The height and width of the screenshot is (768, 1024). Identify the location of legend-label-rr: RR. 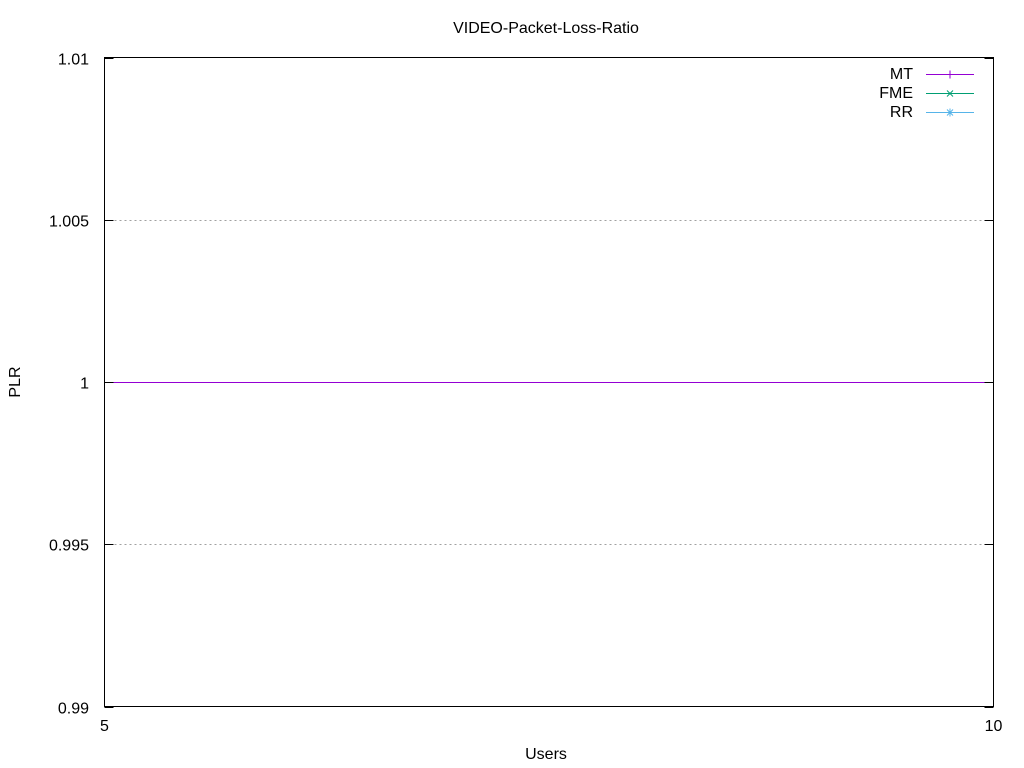
(901, 112).